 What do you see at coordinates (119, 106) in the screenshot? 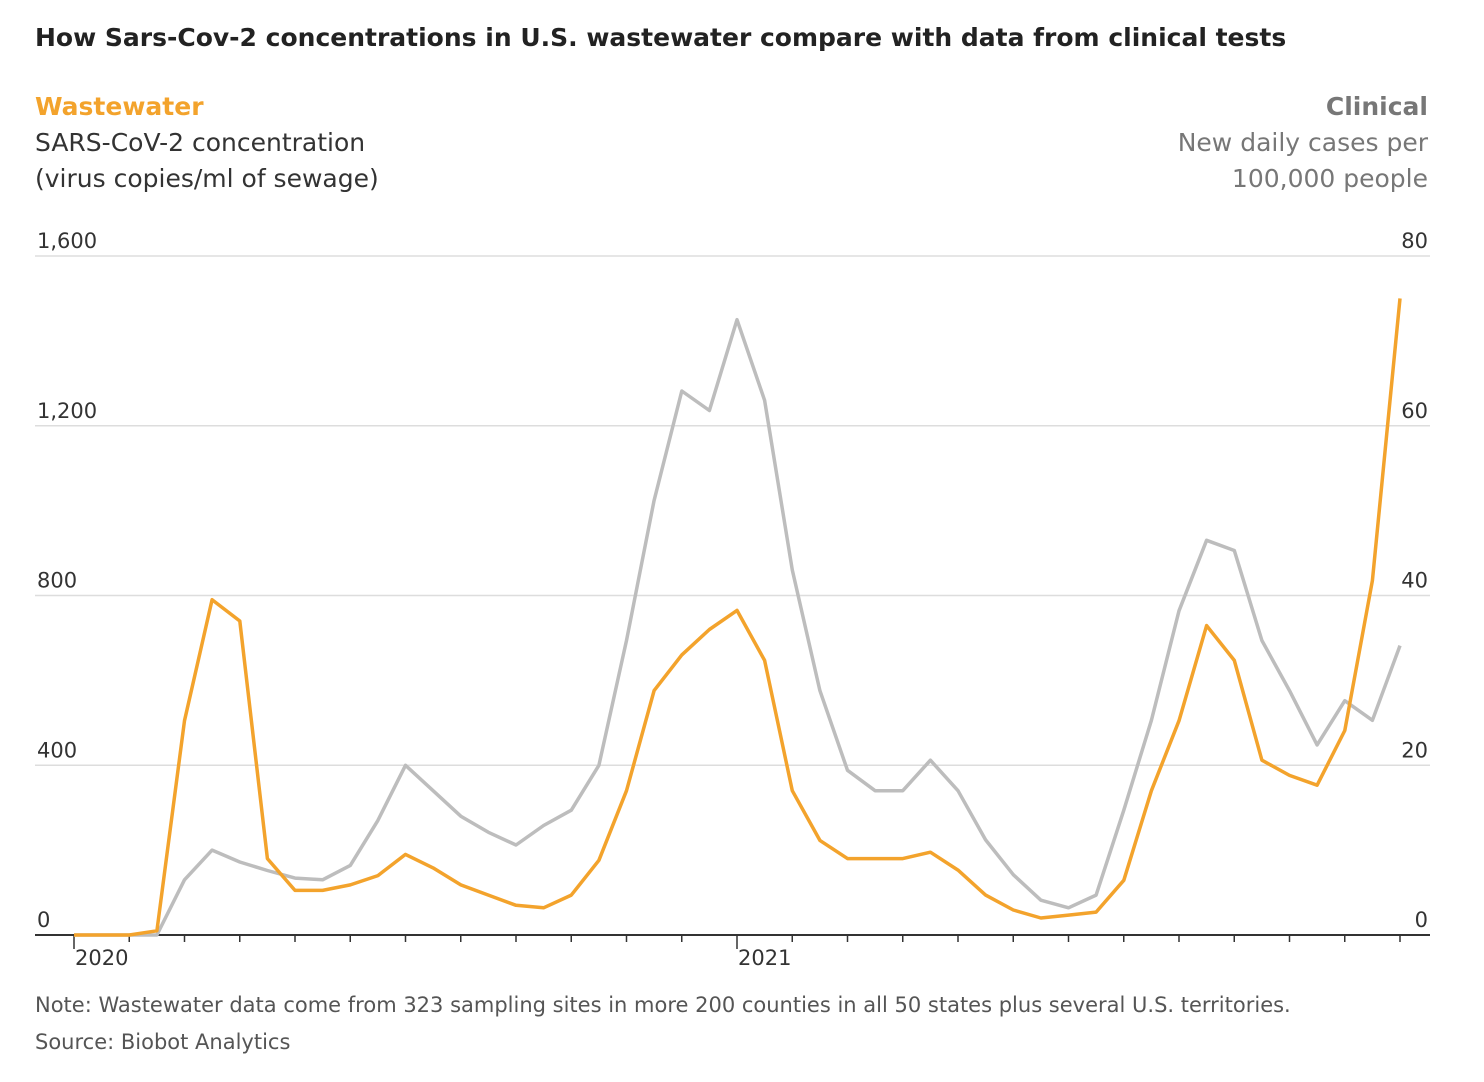
I see `left-axis-series-name: Wastewater` at bounding box center [119, 106].